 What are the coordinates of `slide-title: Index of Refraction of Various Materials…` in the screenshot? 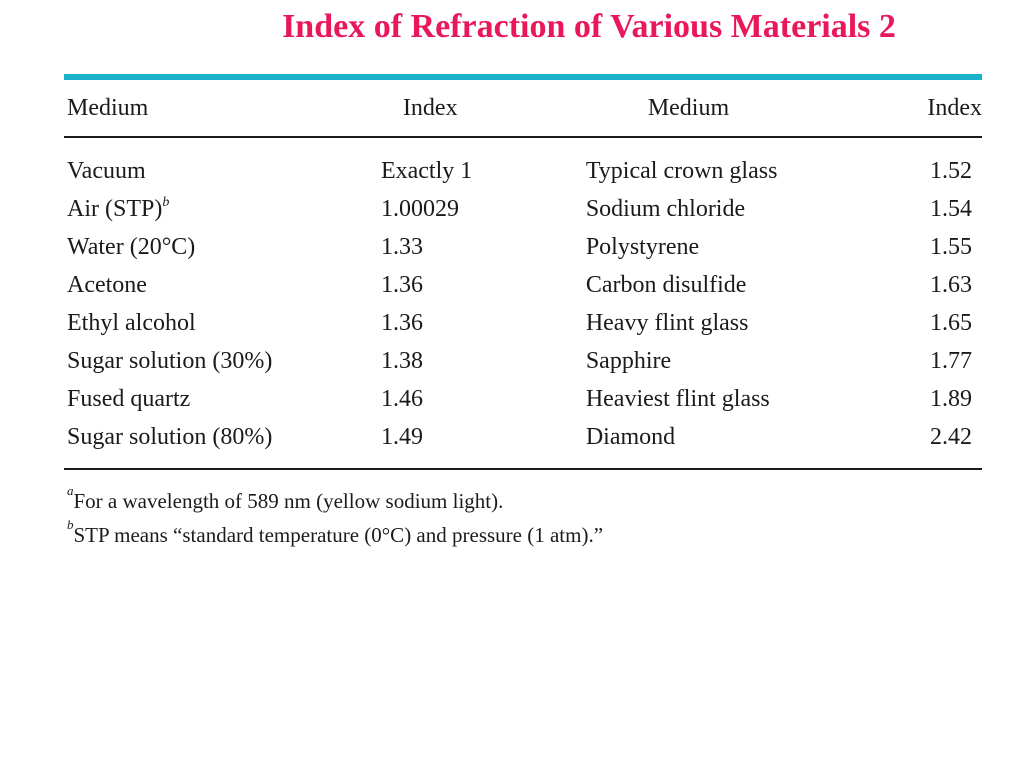 It's located at (589, 26).